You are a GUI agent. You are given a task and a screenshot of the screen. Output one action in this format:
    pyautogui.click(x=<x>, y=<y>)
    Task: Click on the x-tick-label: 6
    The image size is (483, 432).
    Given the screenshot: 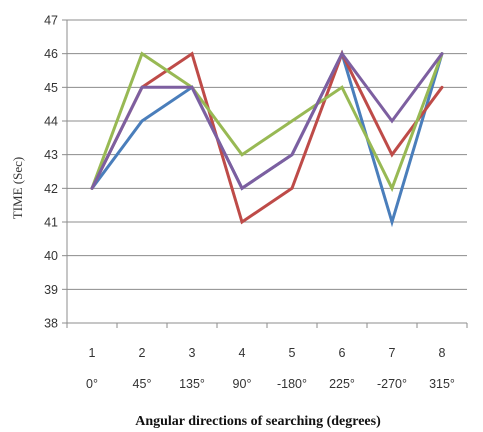 What is the action you would take?
    pyautogui.click(x=342, y=353)
    